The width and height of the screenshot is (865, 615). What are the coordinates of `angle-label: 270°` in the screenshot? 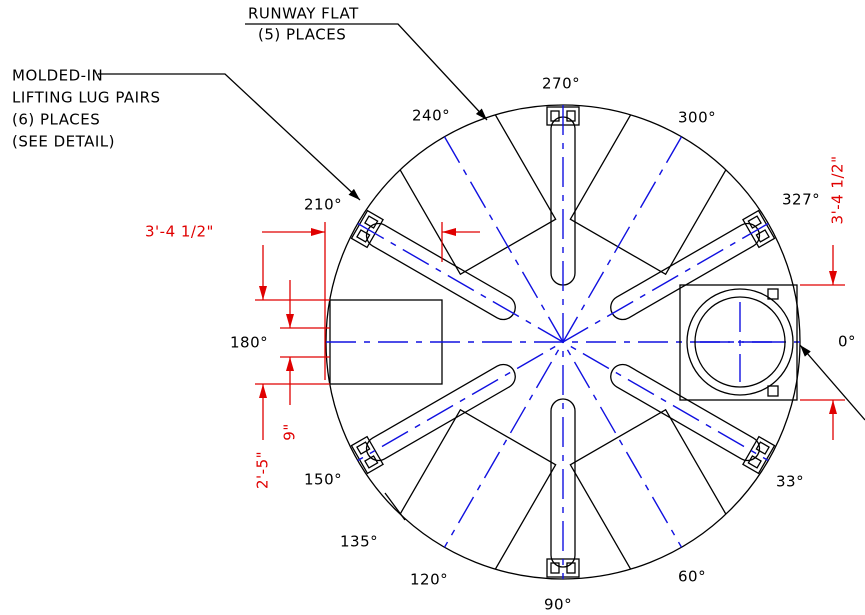 It's located at (561, 84).